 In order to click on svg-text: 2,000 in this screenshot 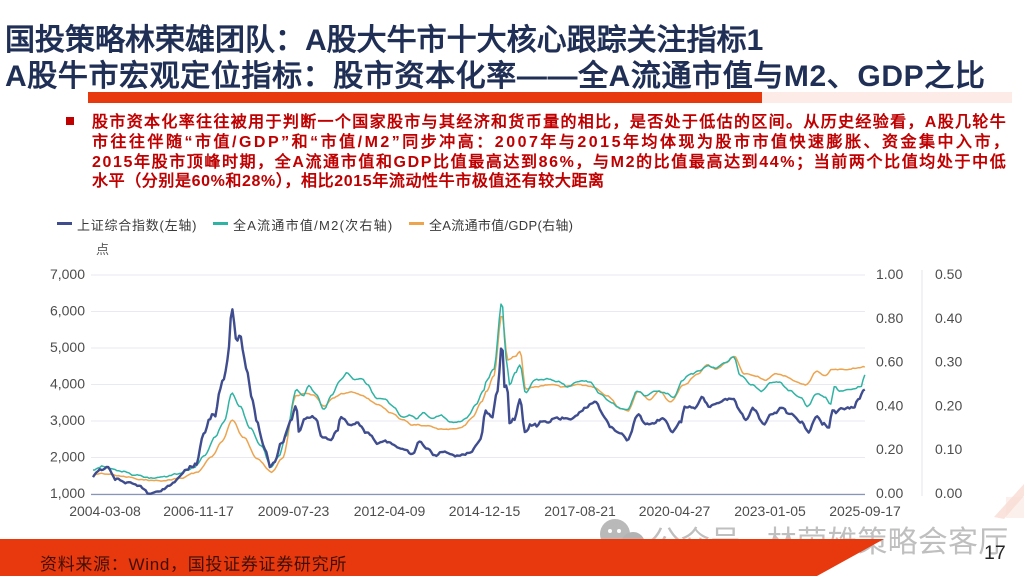, I will do `click(67, 457)`.